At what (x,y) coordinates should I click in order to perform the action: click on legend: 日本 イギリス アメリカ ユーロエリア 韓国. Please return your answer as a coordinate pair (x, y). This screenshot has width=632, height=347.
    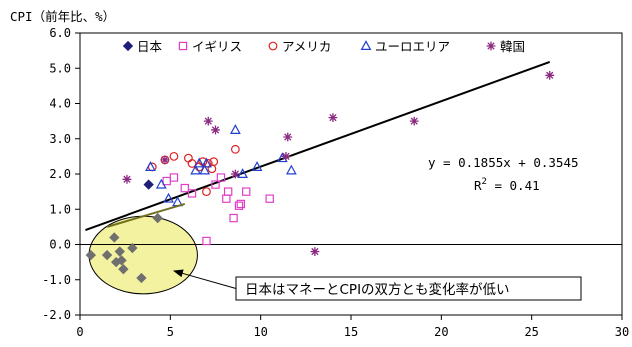
    Looking at the image, I should click on (323, 46).